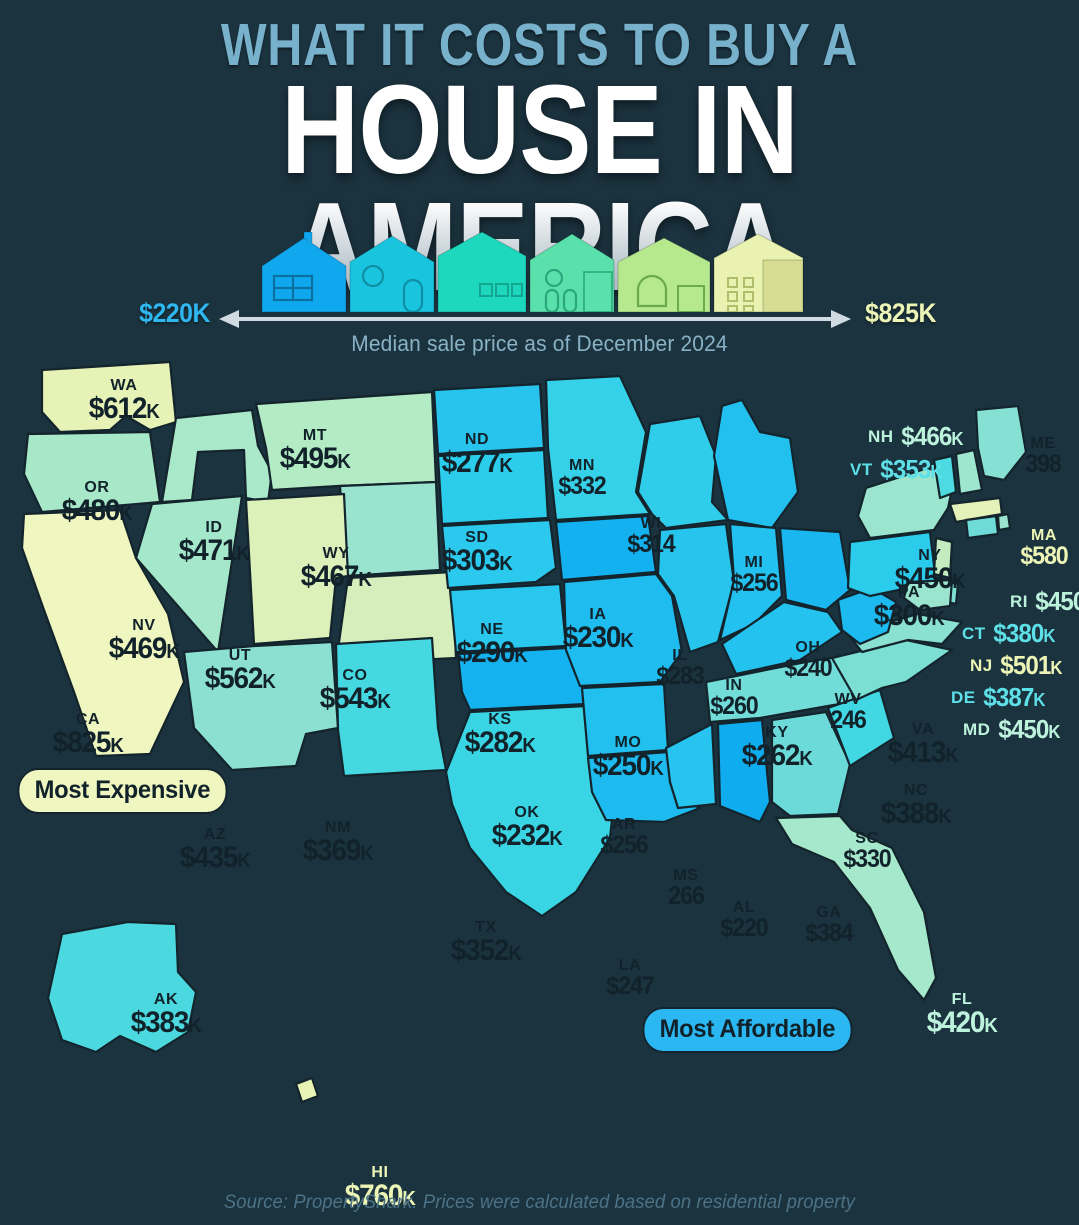 The image size is (1079, 1225). Describe the element at coordinates (489, 419) in the screenshot. I see `state-nd` at that location.